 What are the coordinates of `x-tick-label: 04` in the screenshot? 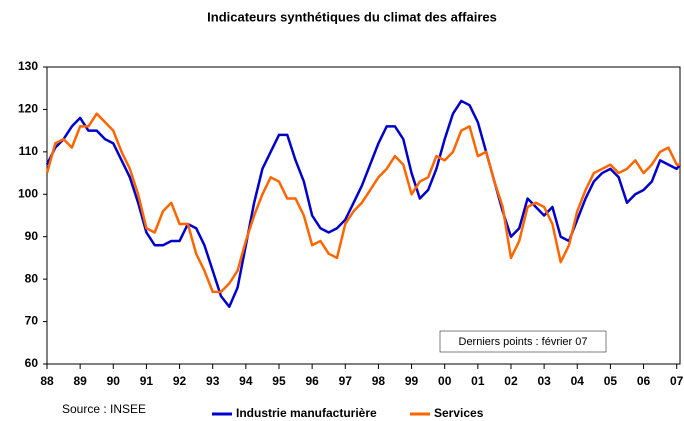 It's located at (578, 381).